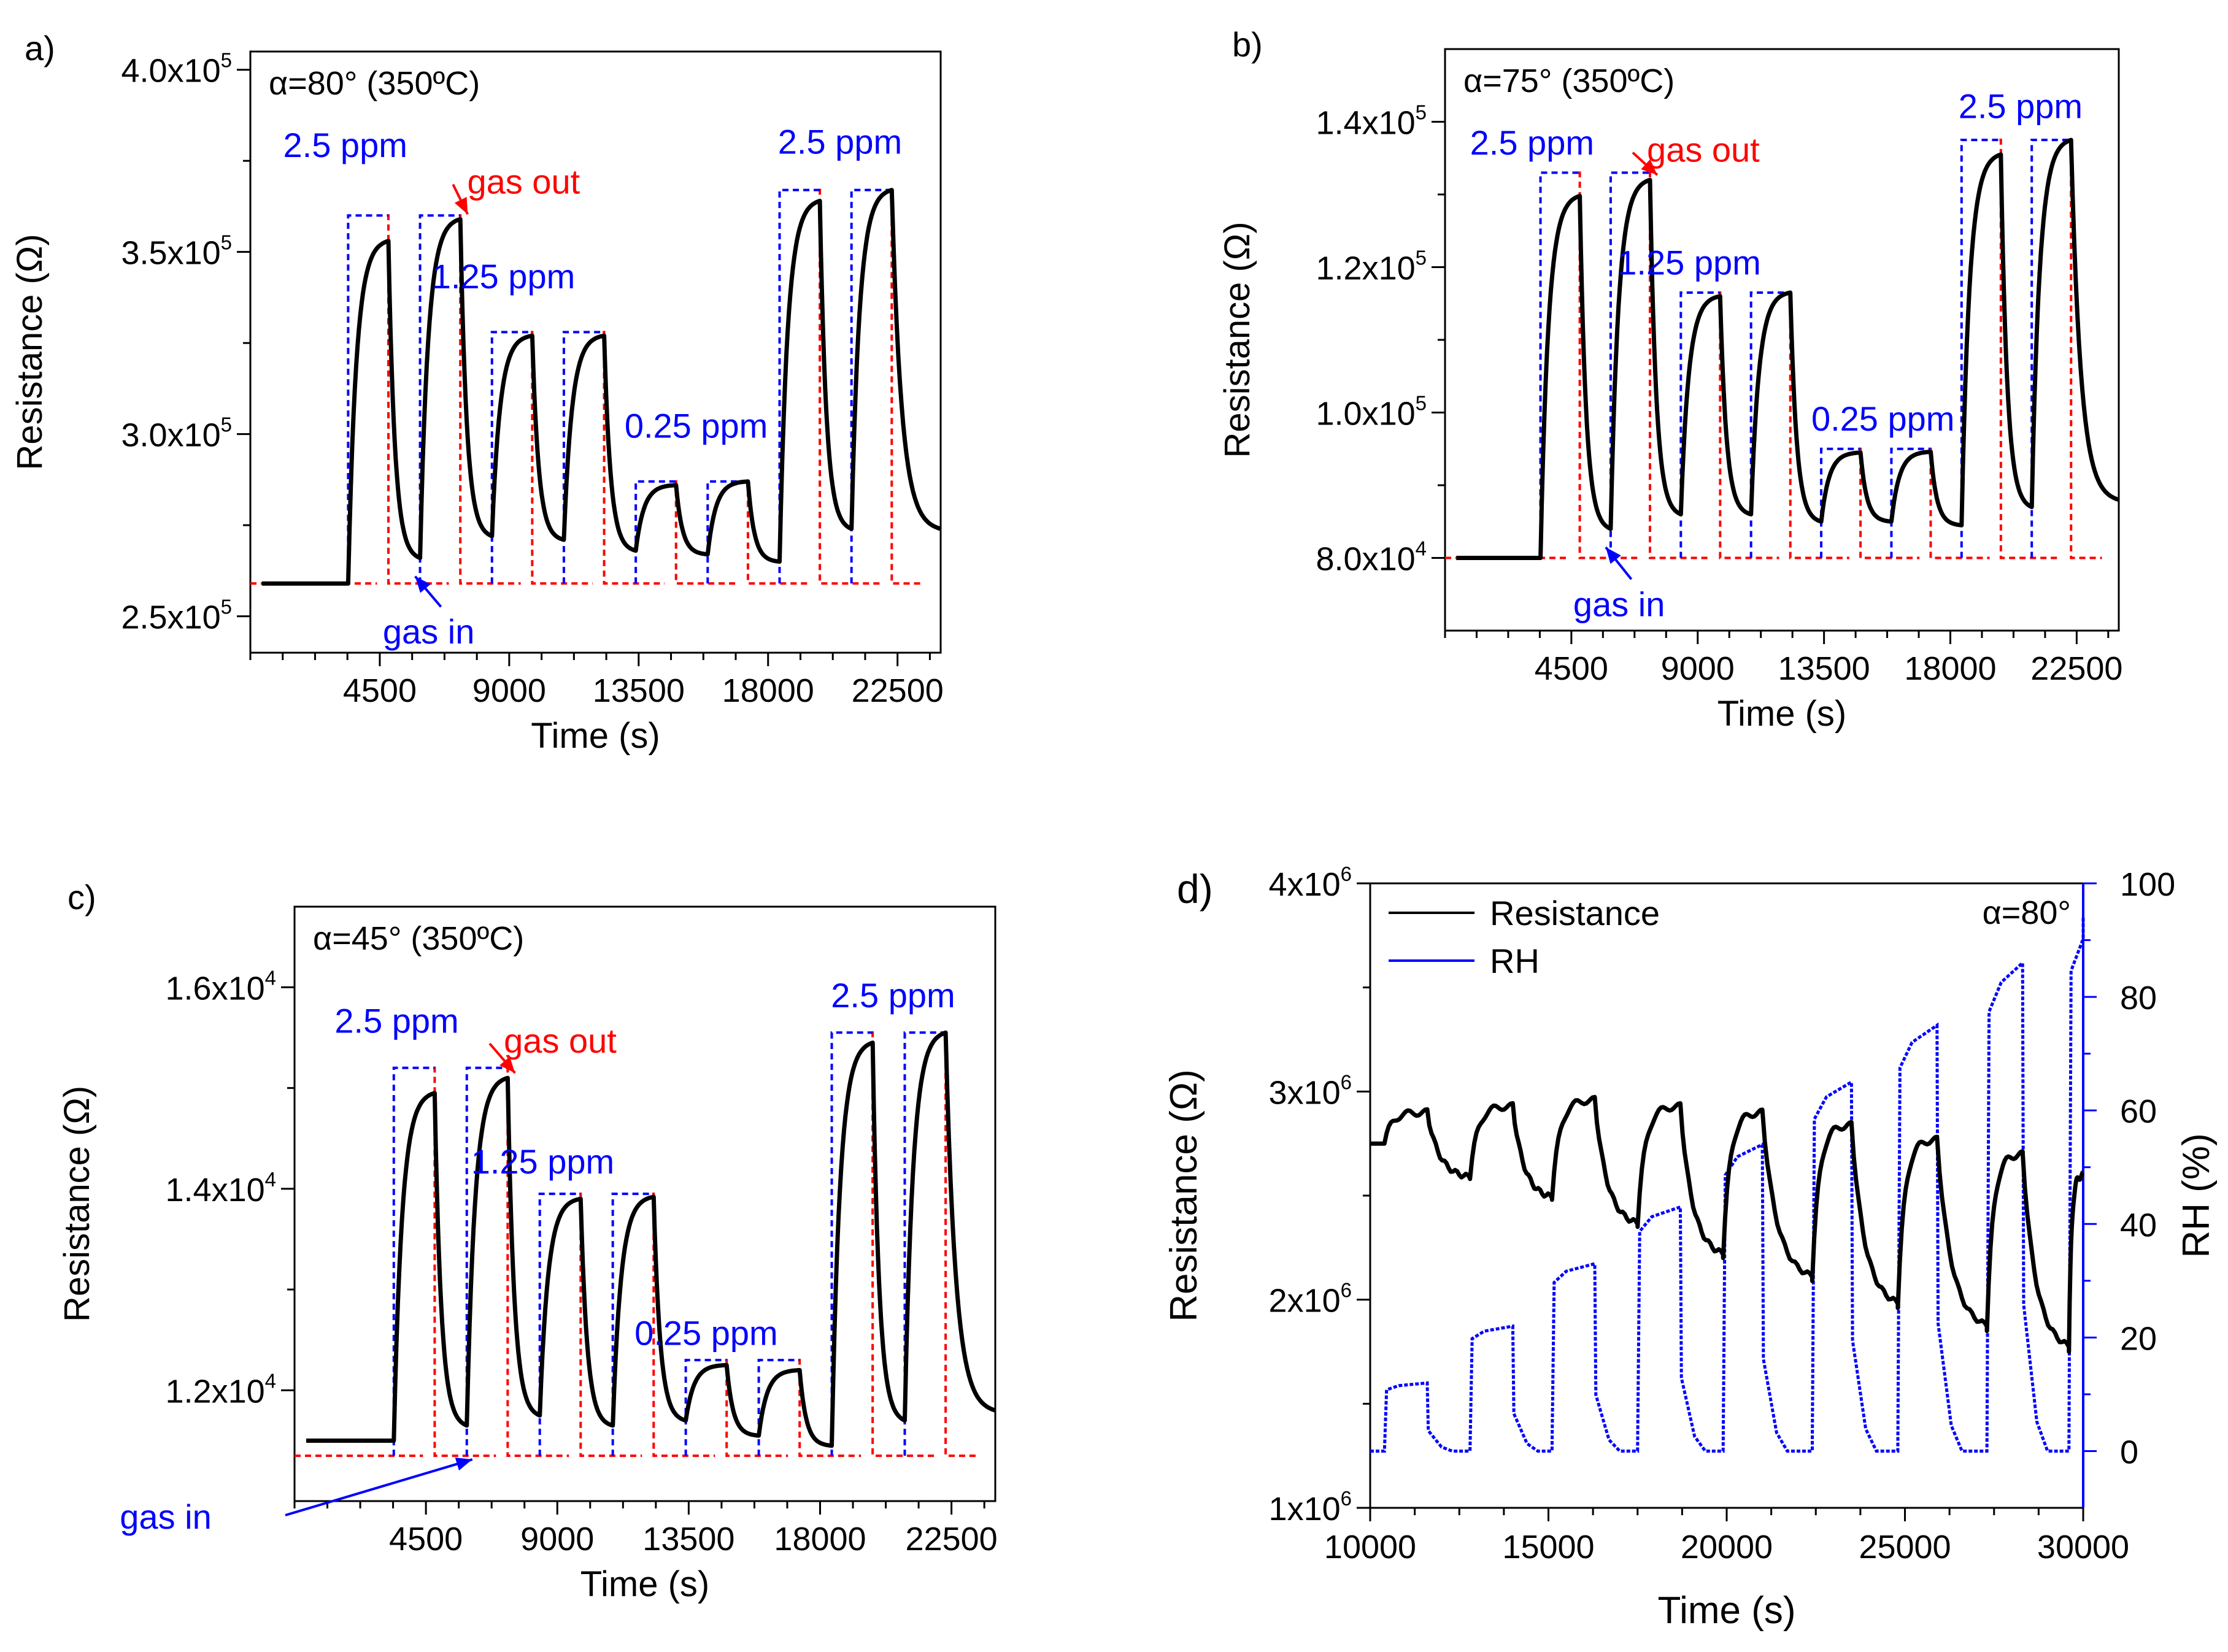 The image size is (2228, 1652). What do you see at coordinates (1575, 913) in the screenshot?
I see `legend-resistance-label: Resistance` at bounding box center [1575, 913].